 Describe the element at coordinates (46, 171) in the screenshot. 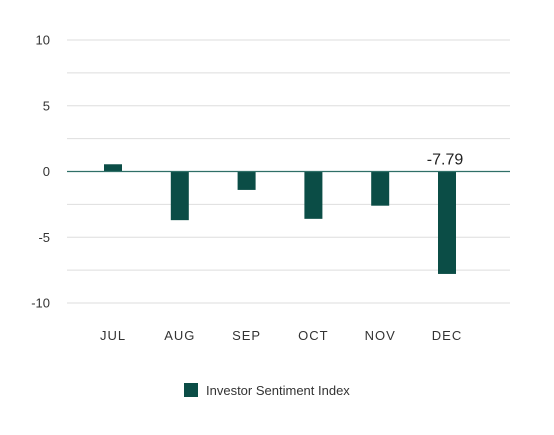

I see `y-tick-label: 0` at that location.